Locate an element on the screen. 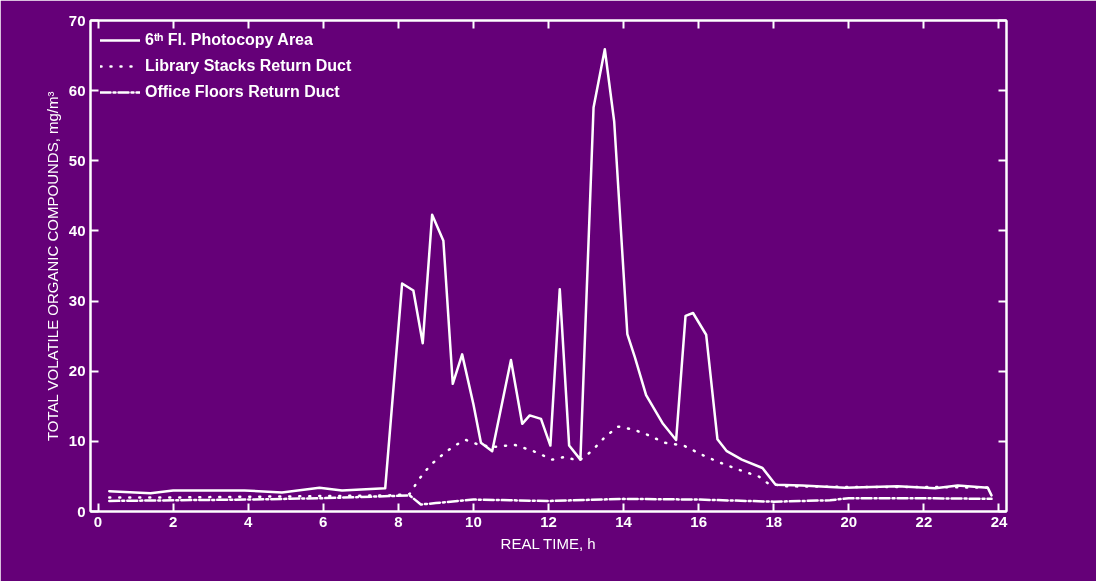 The width and height of the screenshot is (1096, 581). y-tick-label: 10 is located at coordinates (77, 441).